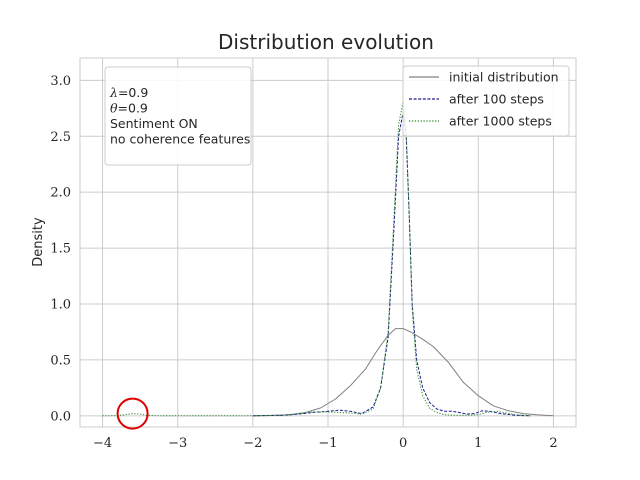 The width and height of the screenshot is (640, 480). What do you see at coordinates (500, 121) in the screenshot?
I see `legend-label: after 1000 steps` at bounding box center [500, 121].